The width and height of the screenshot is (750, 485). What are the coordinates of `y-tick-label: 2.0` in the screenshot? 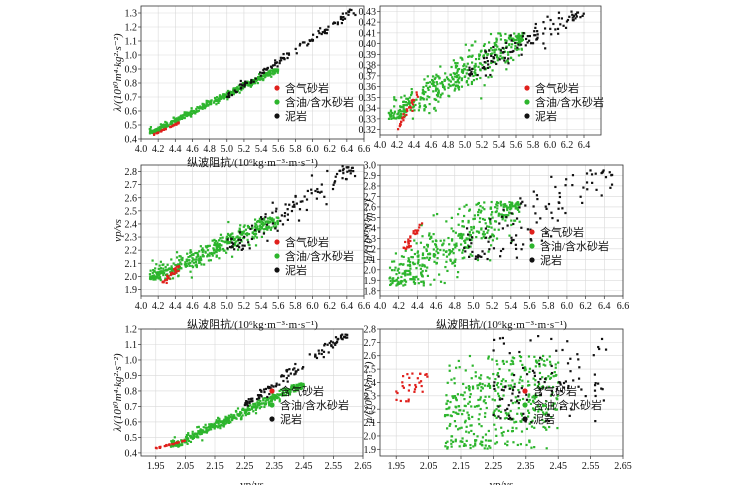 It's located at (370, 270).